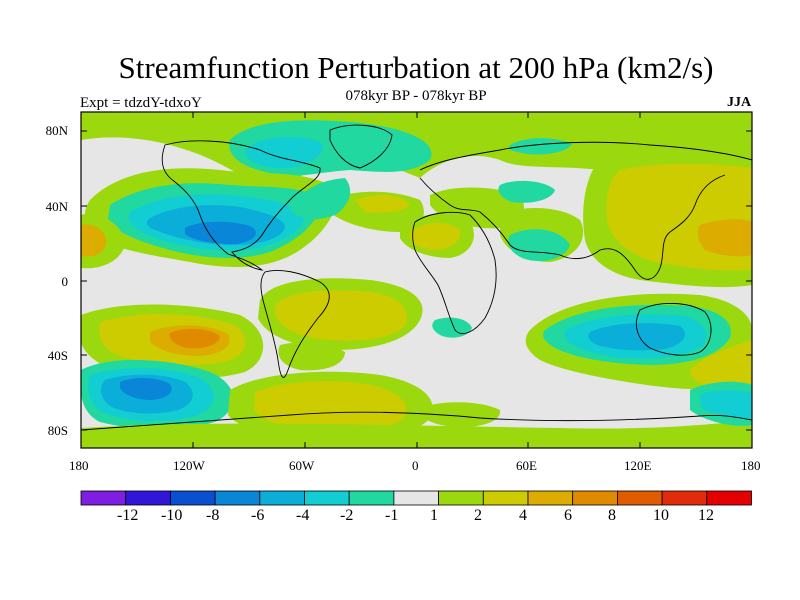 The height and width of the screenshot is (600, 800). I want to click on lon-label-120w: 120W, so click(189, 465).